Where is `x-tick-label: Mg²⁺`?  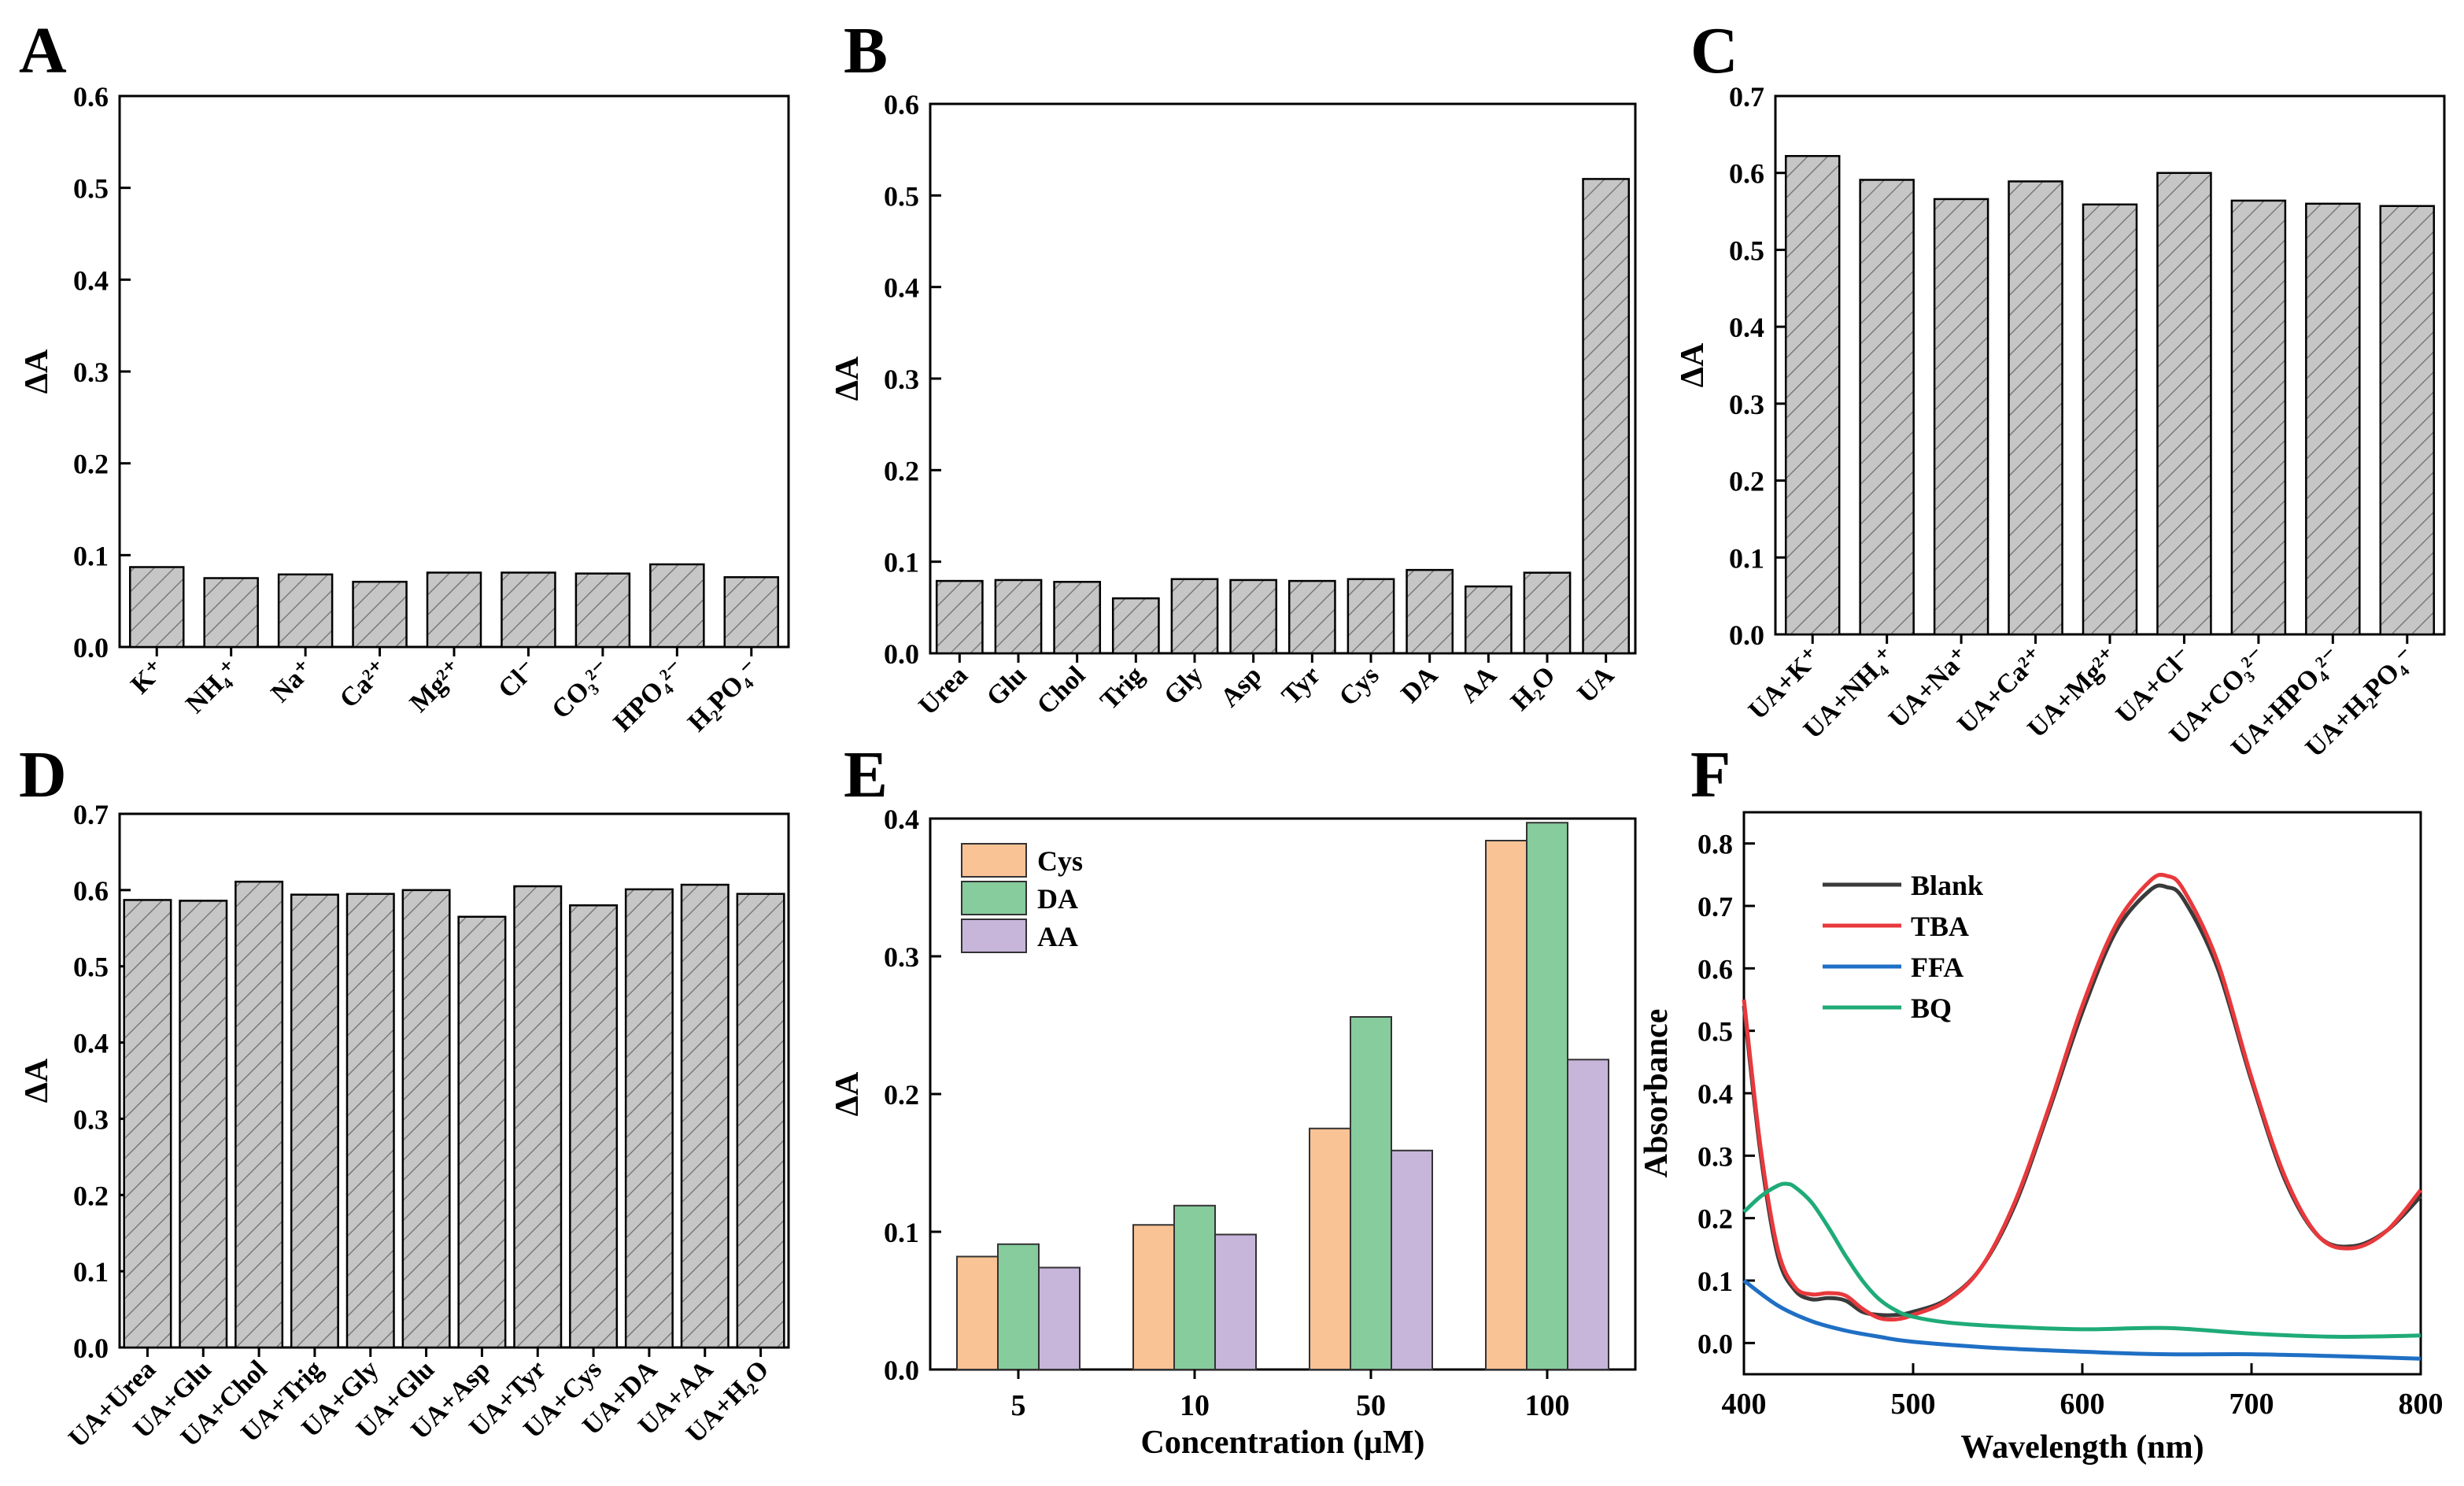
x-tick-label: Mg²⁺ is located at coordinates (436, 686).